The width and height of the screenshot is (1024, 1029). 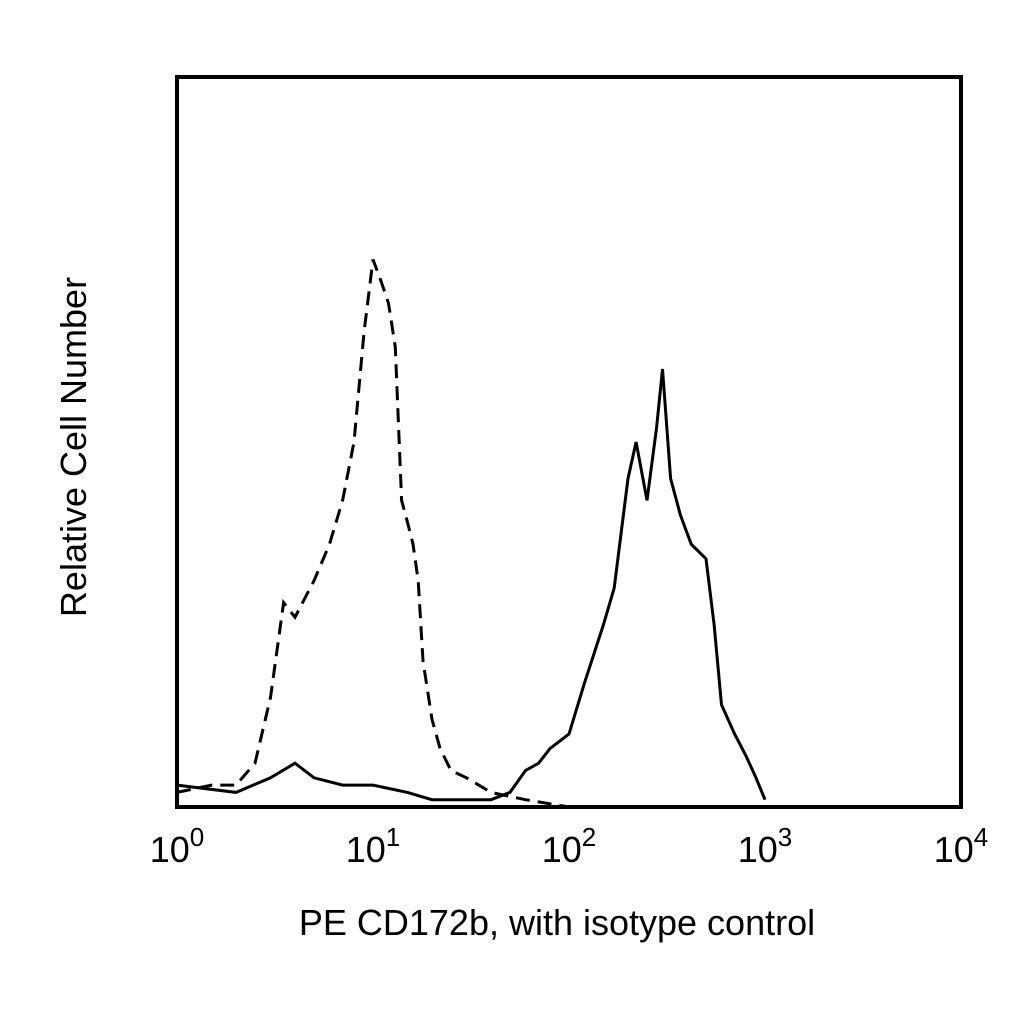 I want to click on x-tick-exponent: 3, so click(x=785, y=837).